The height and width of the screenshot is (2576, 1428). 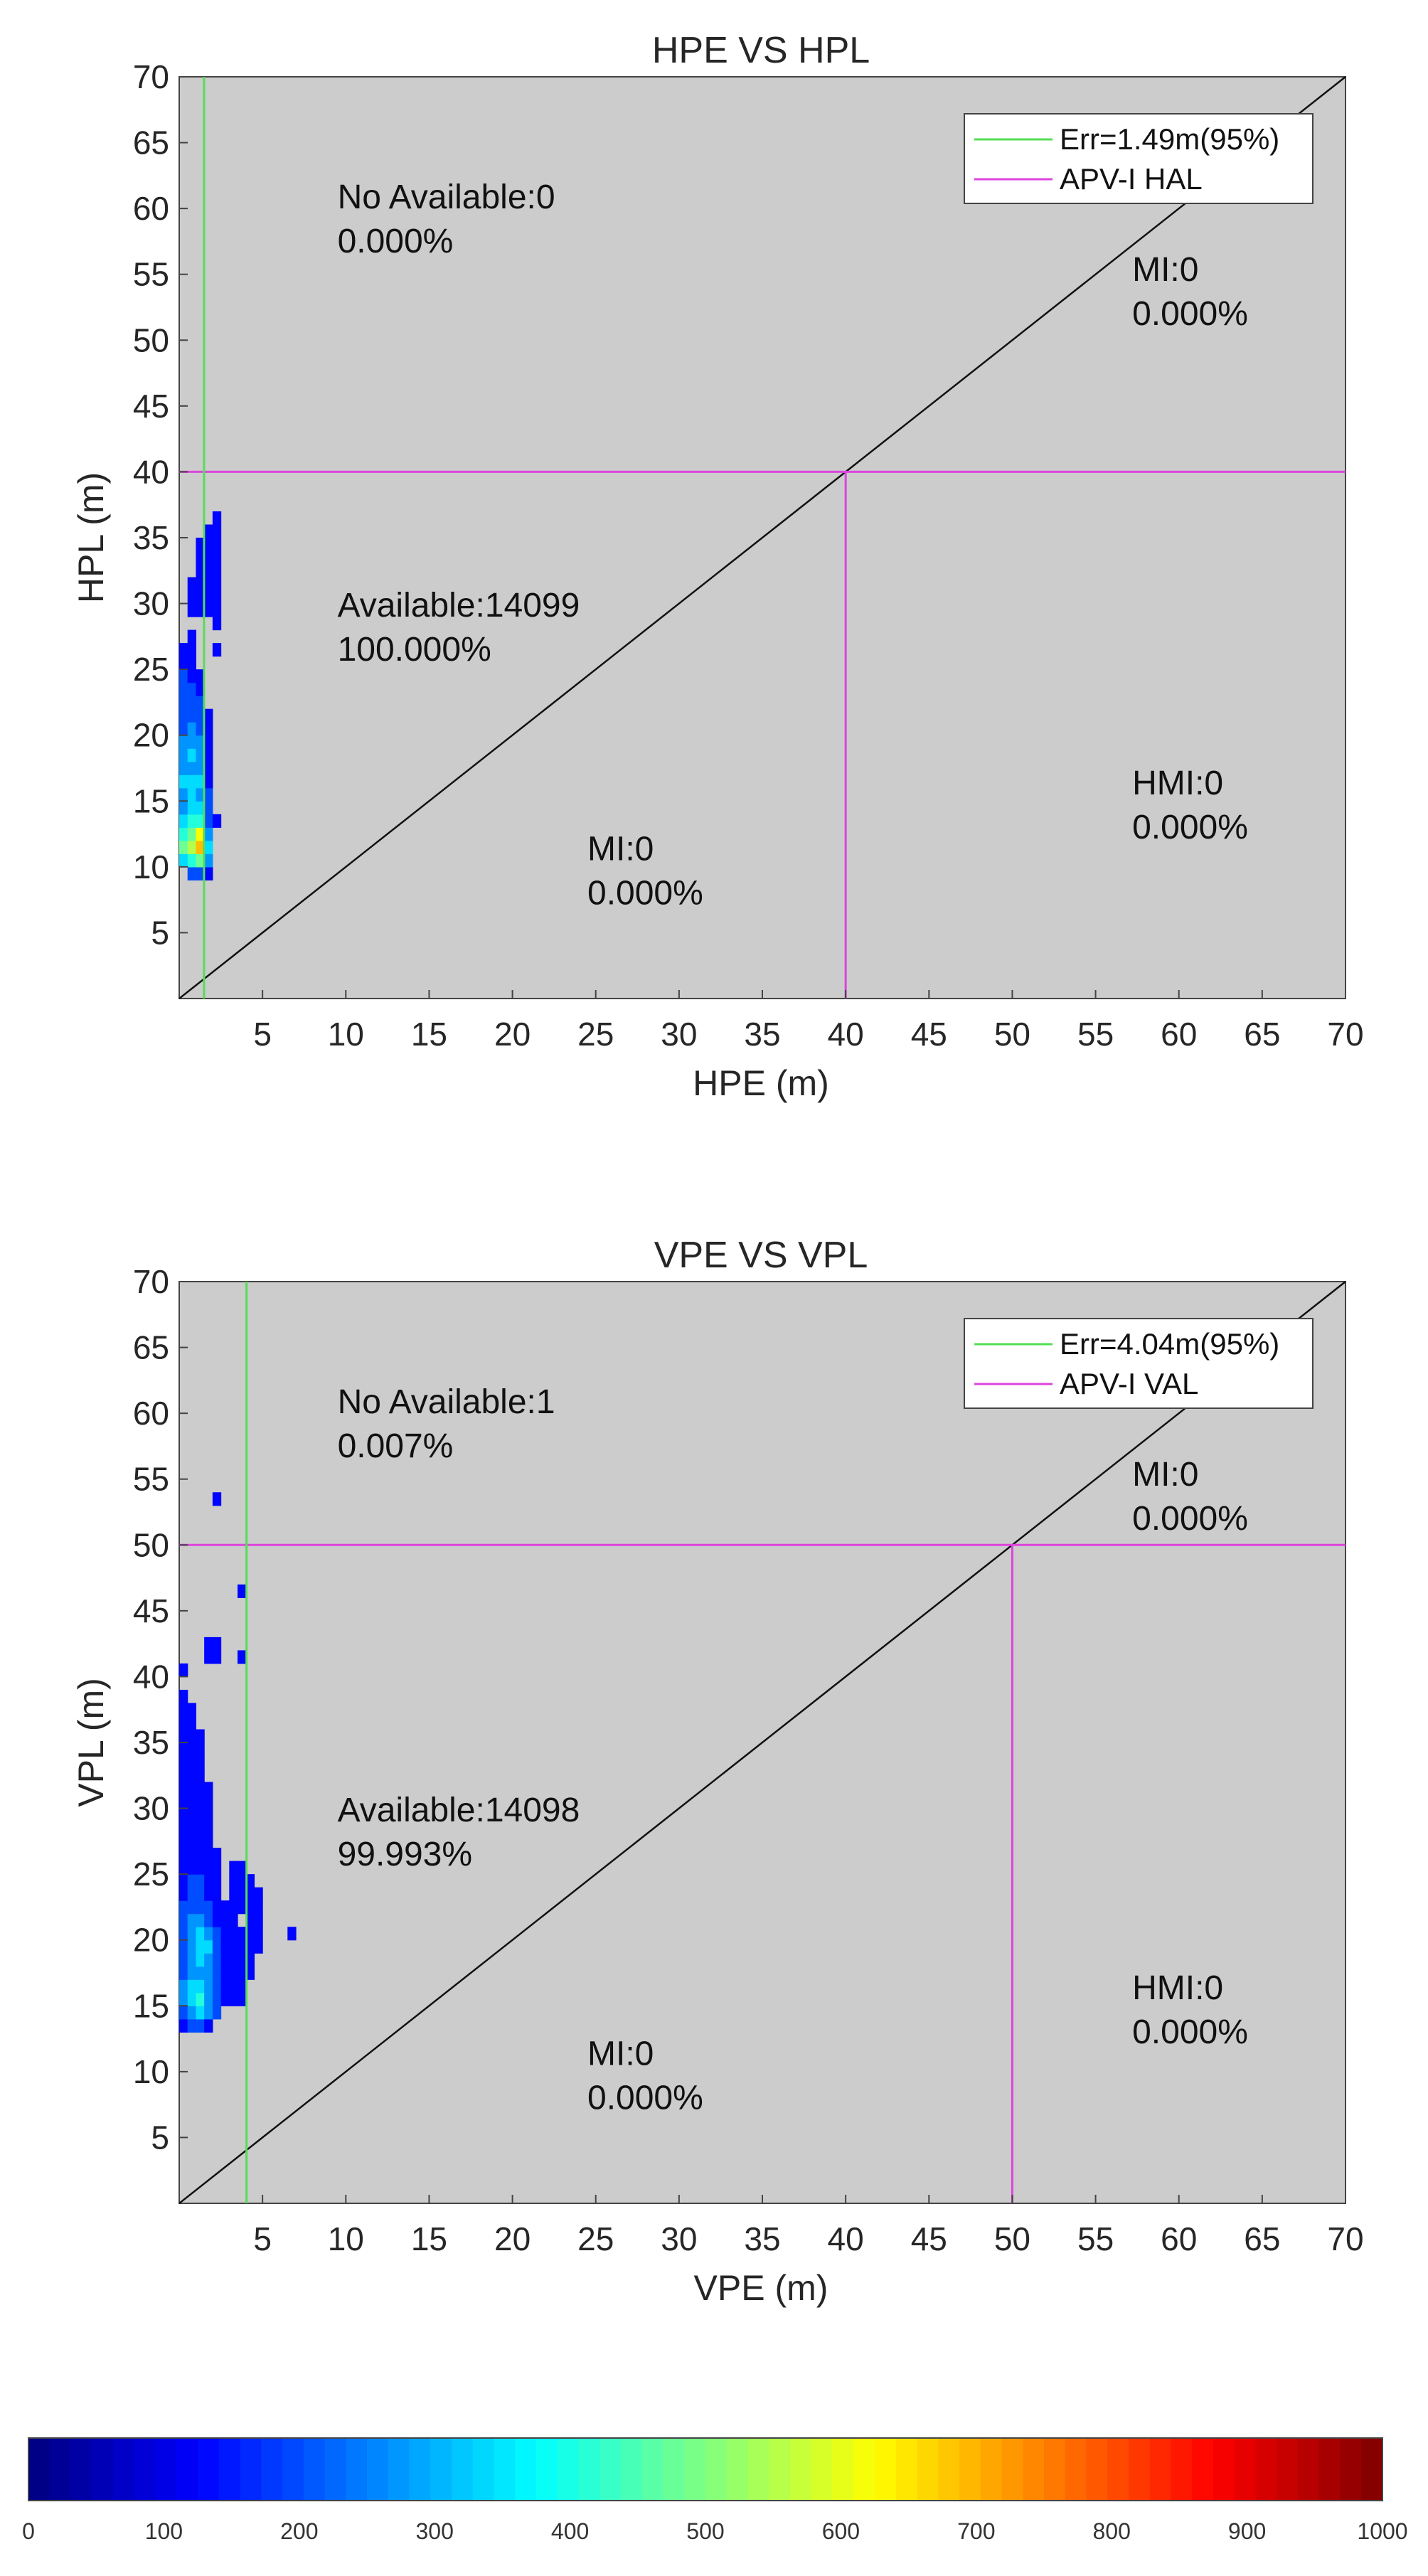 I want to click on x-tick-label: 70, so click(x=1345, y=1034).